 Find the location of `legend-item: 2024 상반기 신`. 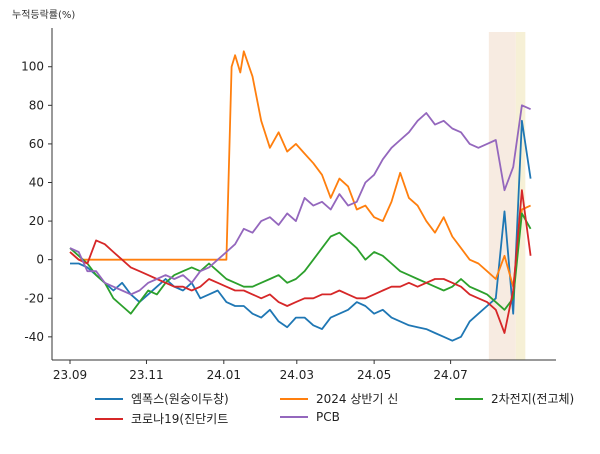

legend-item: 2024 상반기 신 is located at coordinates (339, 398).